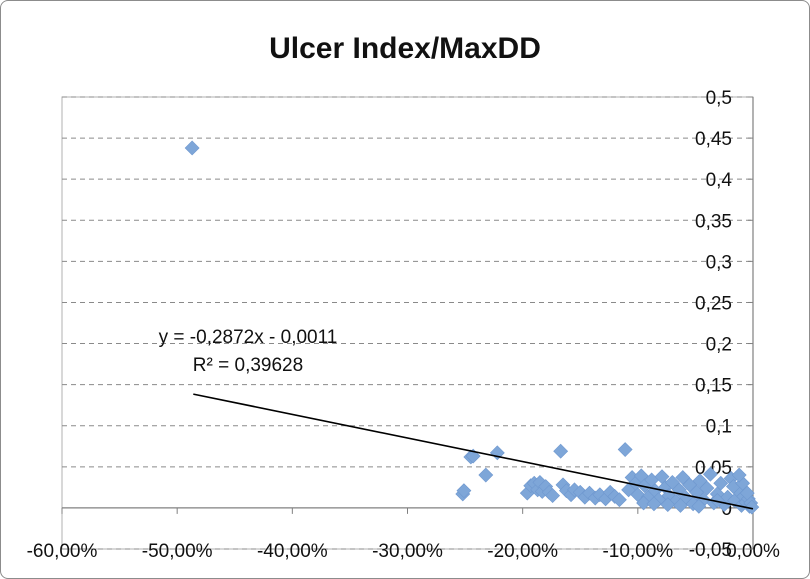  Describe the element at coordinates (719, 98) in the screenshot. I see `y-tick-label-0: 0,5` at that location.